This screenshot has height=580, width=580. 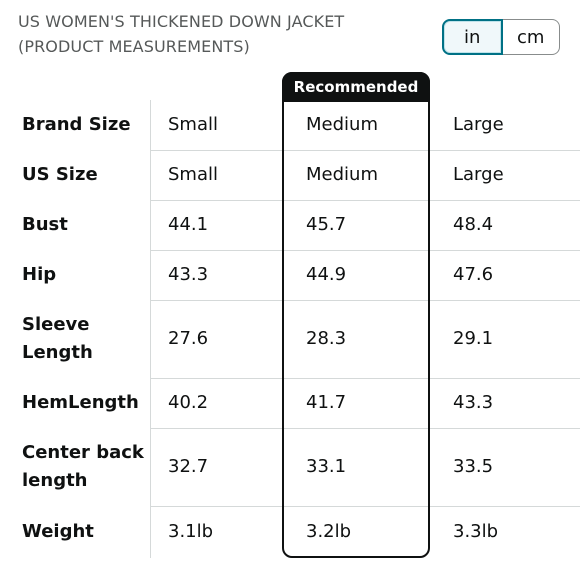 I want to click on table-cell: 32.7, so click(x=188, y=466).